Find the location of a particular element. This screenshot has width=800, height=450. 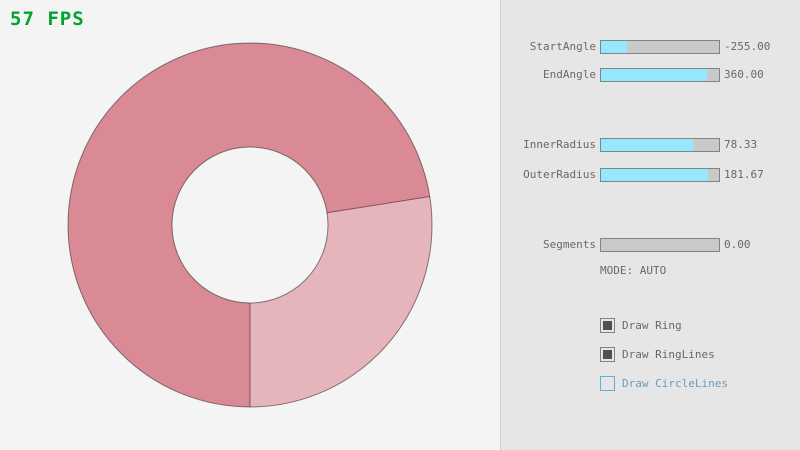

outerradius-value: 181.67 is located at coordinates (744, 174).